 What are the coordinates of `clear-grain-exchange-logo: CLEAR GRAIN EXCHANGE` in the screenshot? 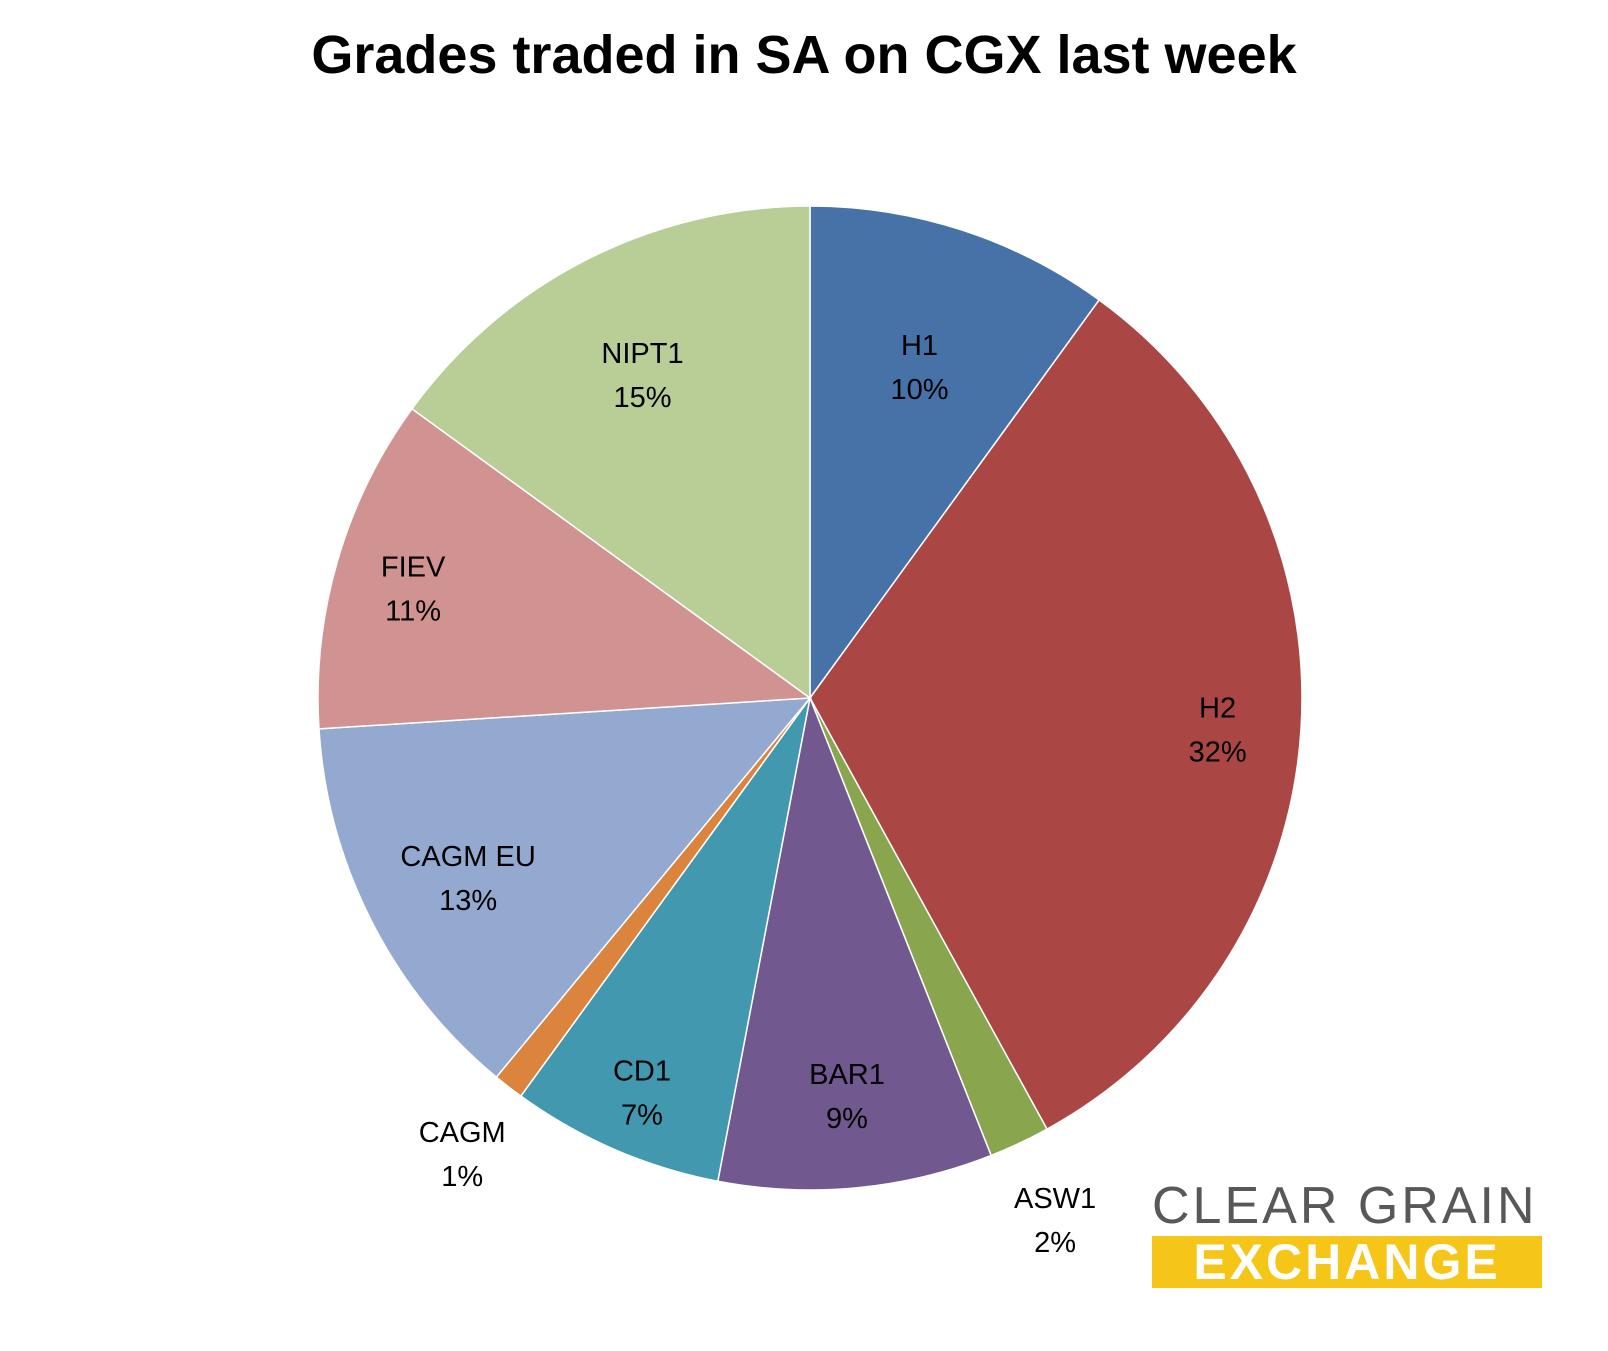 It's located at (1347, 1234).